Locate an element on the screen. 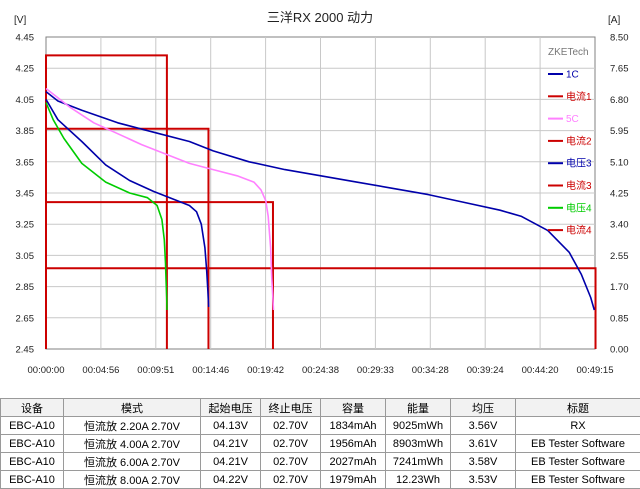  x-tick-label: 00:49:15 is located at coordinates (595, 370).